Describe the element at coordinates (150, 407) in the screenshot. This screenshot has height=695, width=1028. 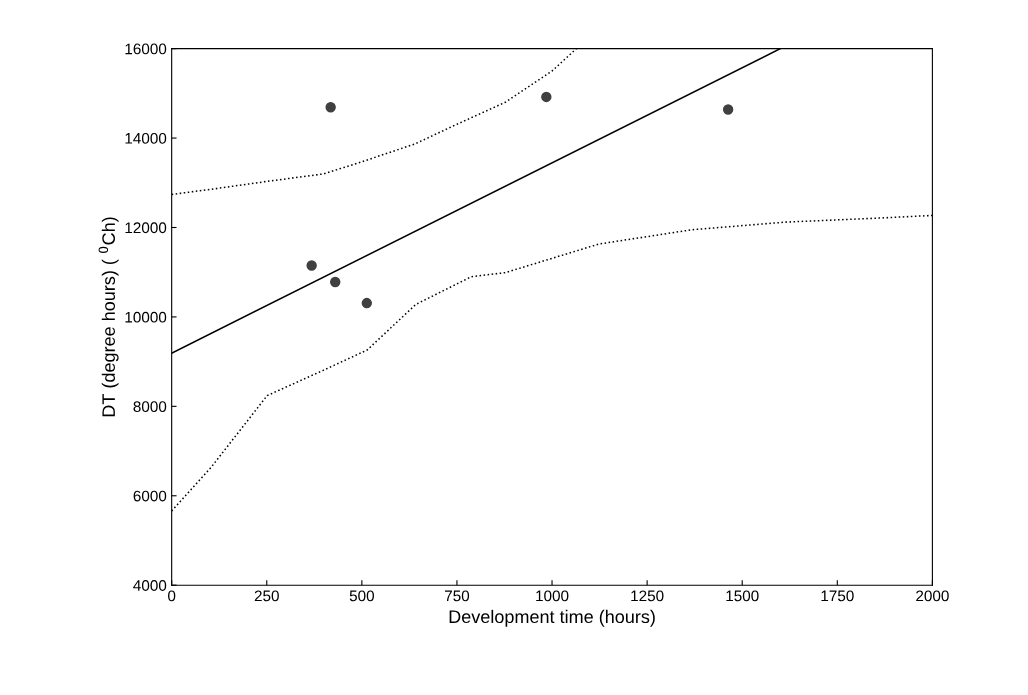
I see `y-tick-label: 8000` at that location.